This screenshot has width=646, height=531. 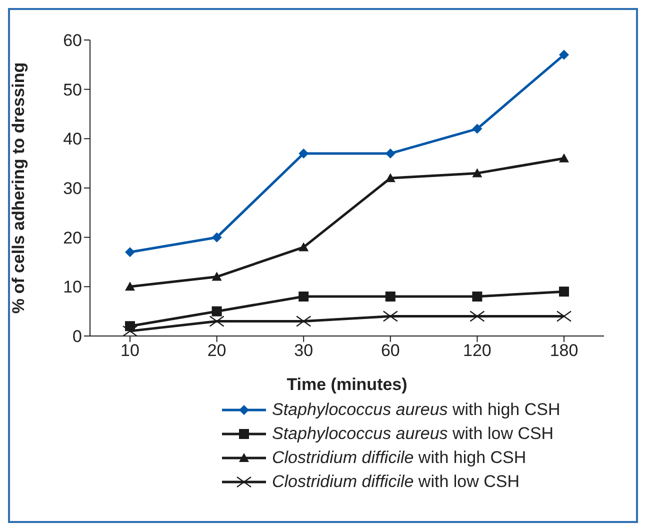 I want to click on x-tick-label: 30, so click(x=304, y=350).